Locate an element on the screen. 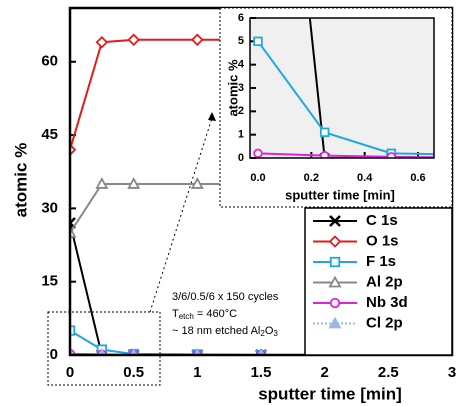 This screenshot has width=456, height=406. legend-label: O 1s is located at coordinates (382, 240).